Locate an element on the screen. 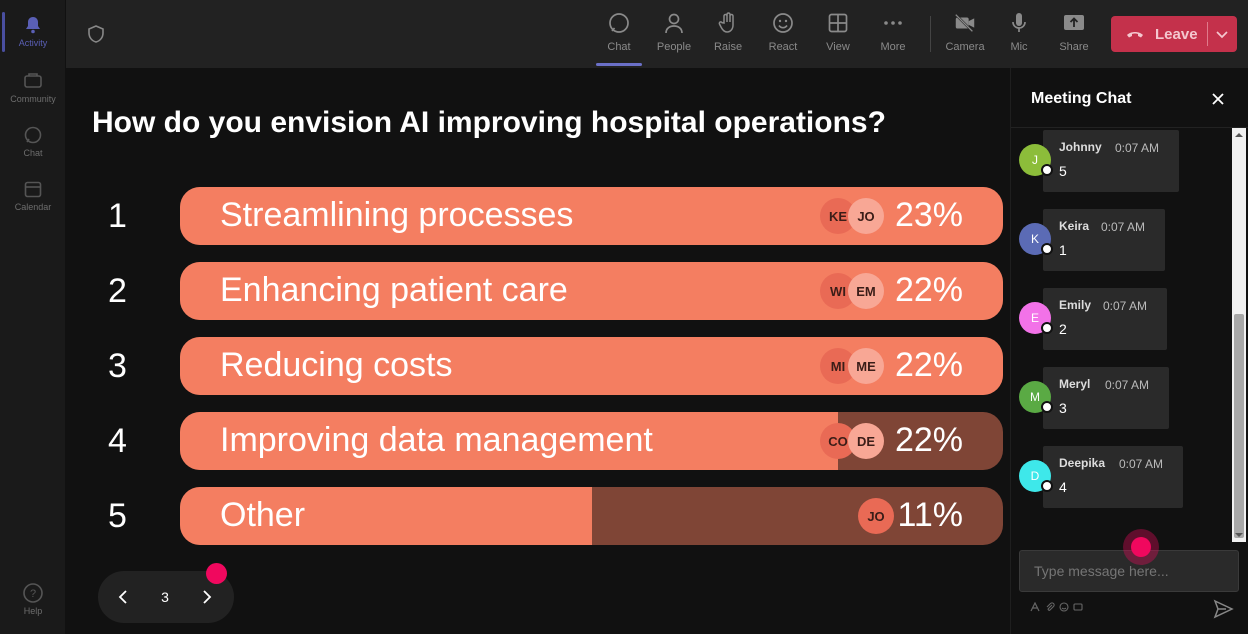 The image size is (1248, 634). option-number: 5 is located at coordinates (117, 516).